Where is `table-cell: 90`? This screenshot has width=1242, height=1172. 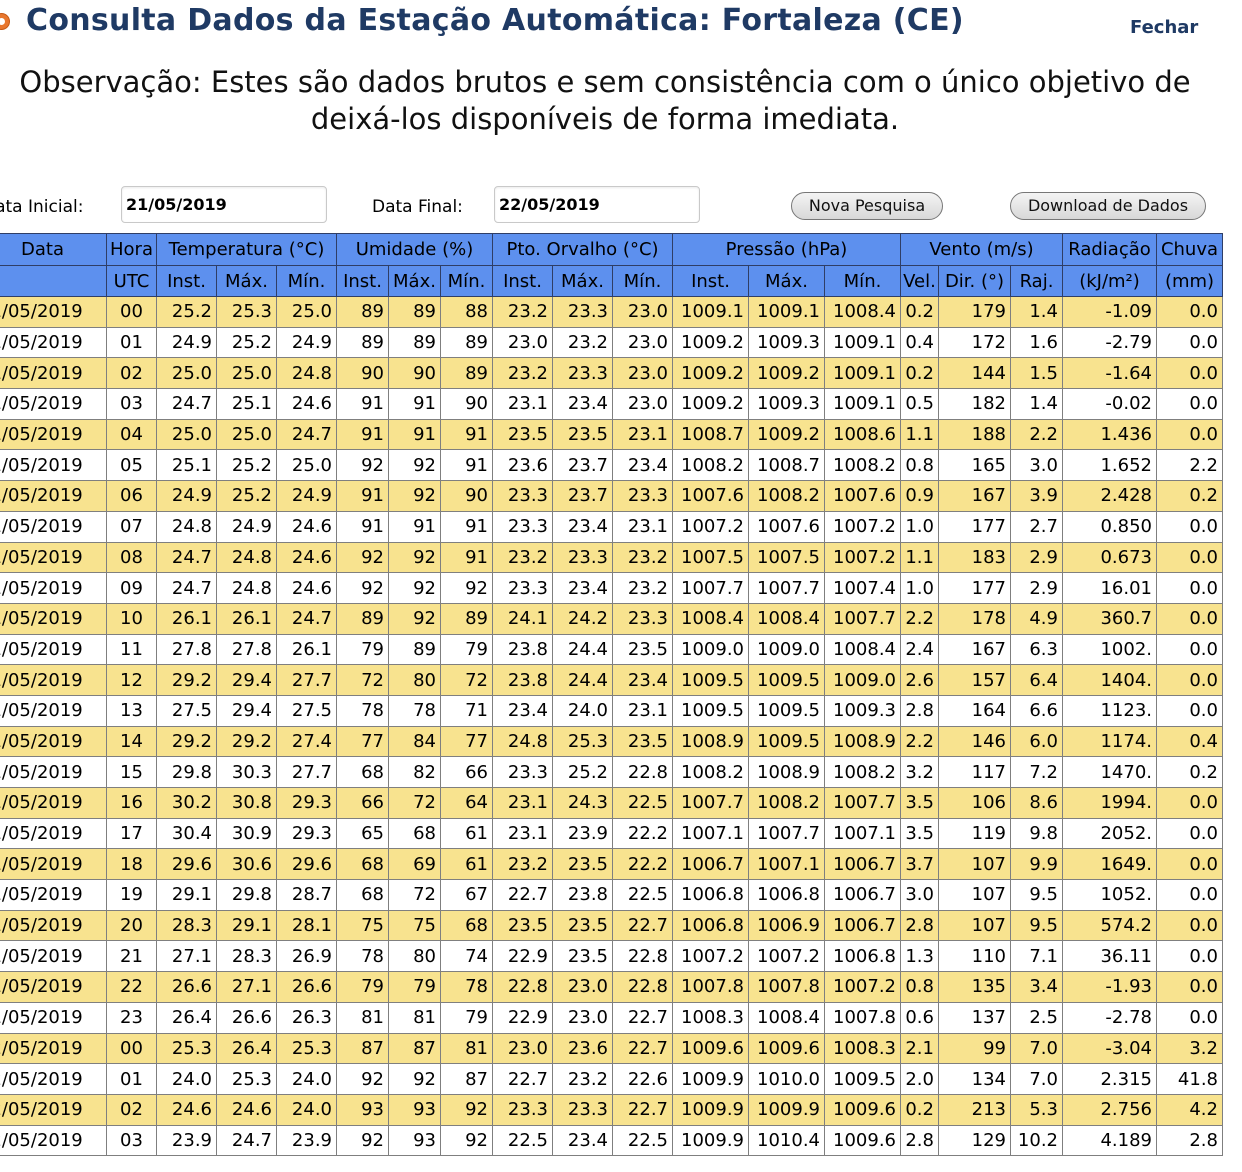 table-cell: 90 is located at coordinates (362, 373).